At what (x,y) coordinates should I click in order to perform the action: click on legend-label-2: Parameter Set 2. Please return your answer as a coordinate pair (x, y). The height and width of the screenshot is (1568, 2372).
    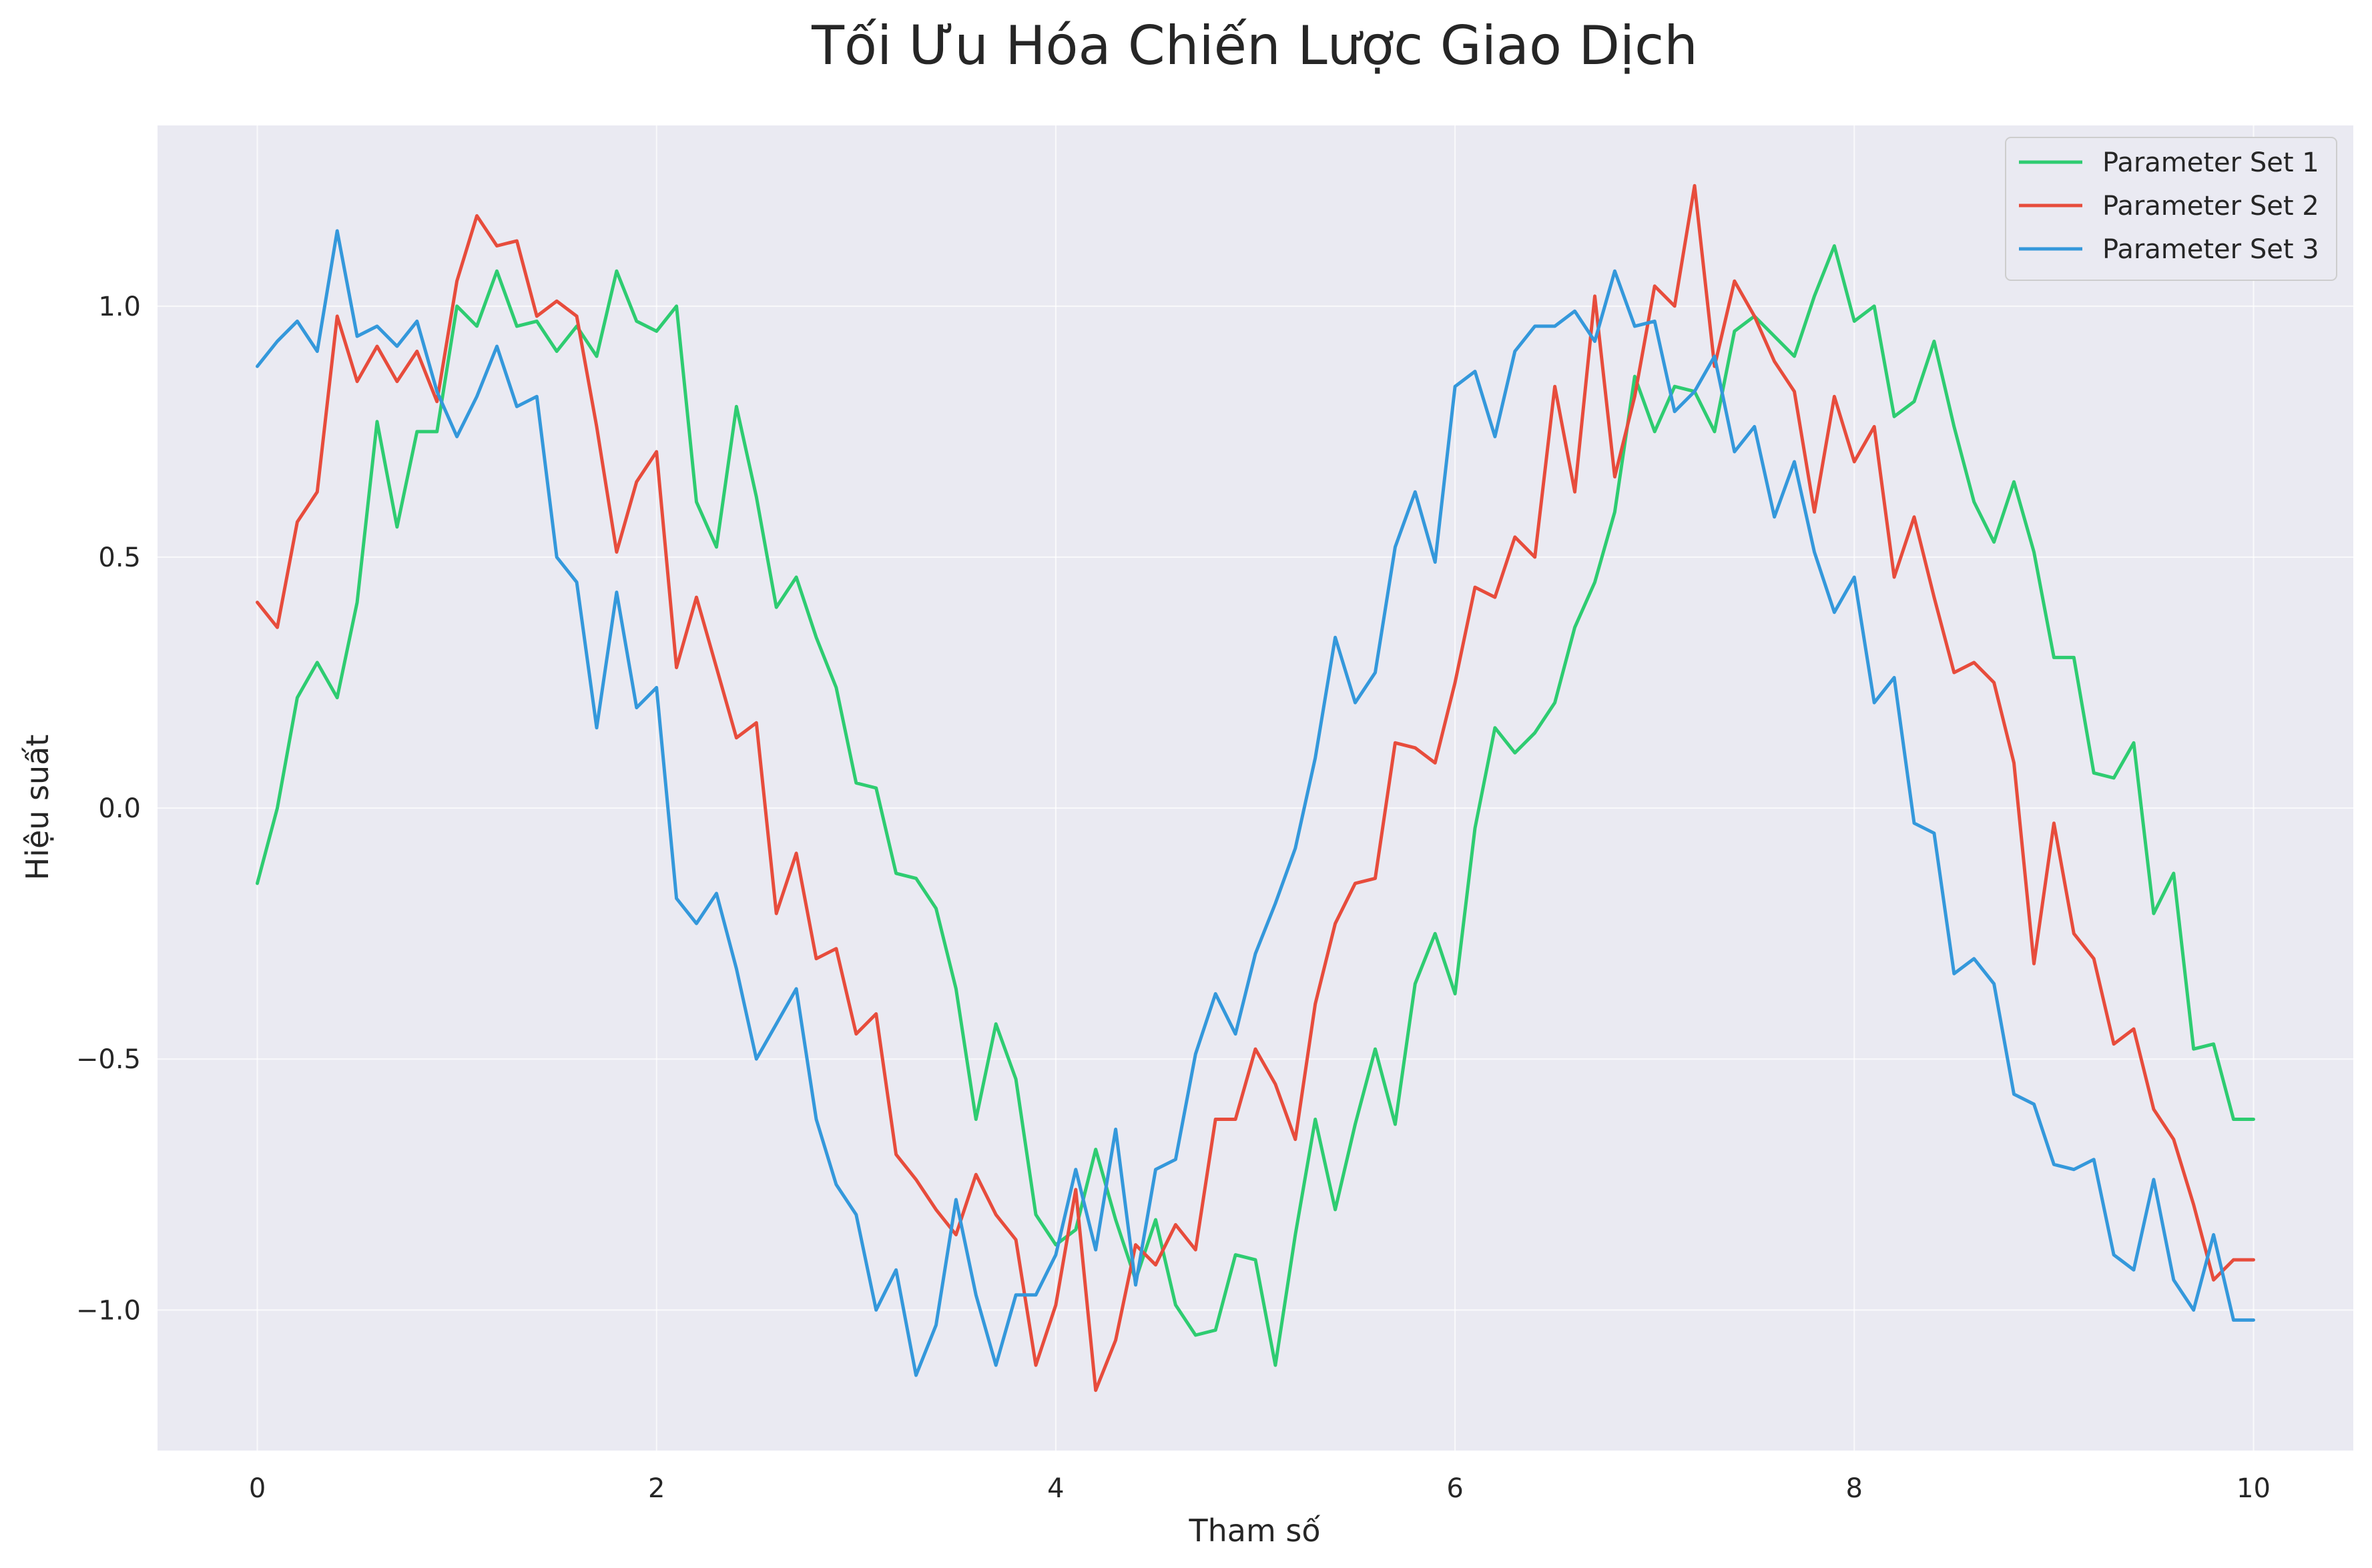
    Looking at the image, I should click on (2210, 207).